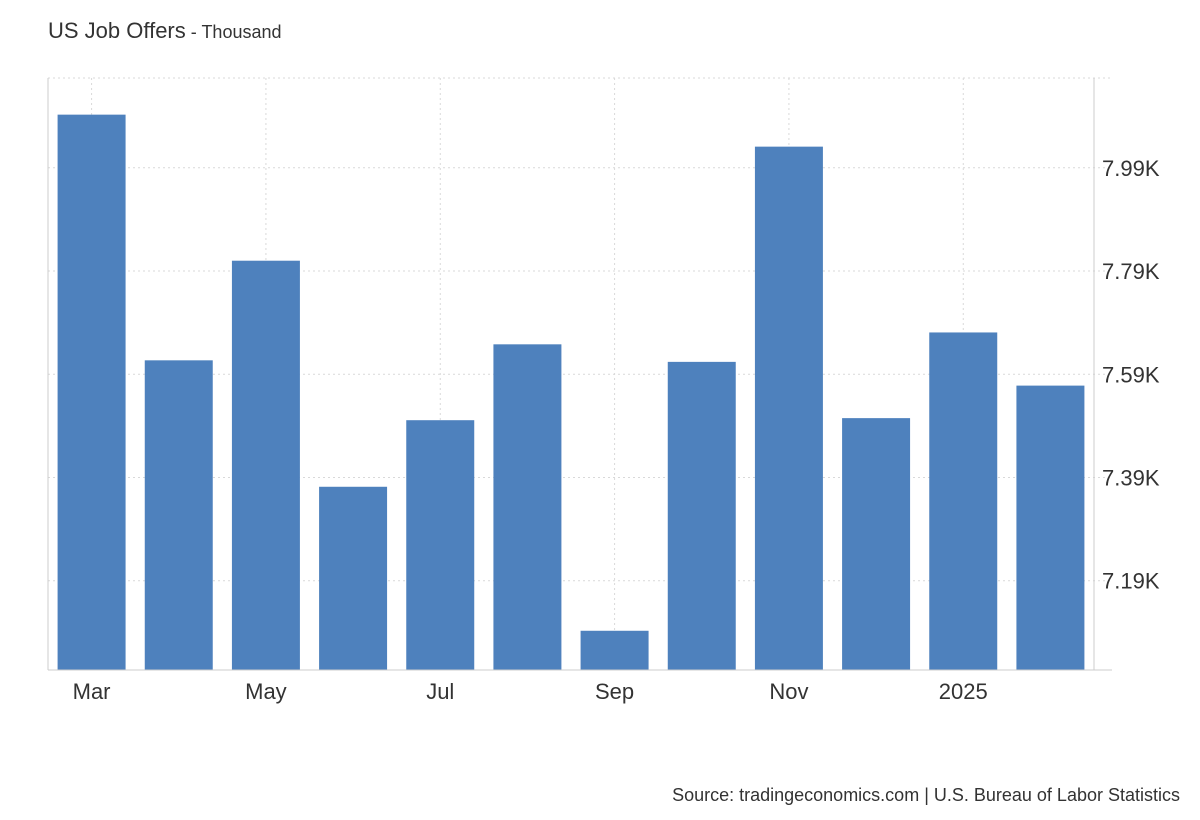  What do you see at coordinates (241, 32) in the screenshot?
I see `chart-unit: Thousand` at bounding box center [241, 32].